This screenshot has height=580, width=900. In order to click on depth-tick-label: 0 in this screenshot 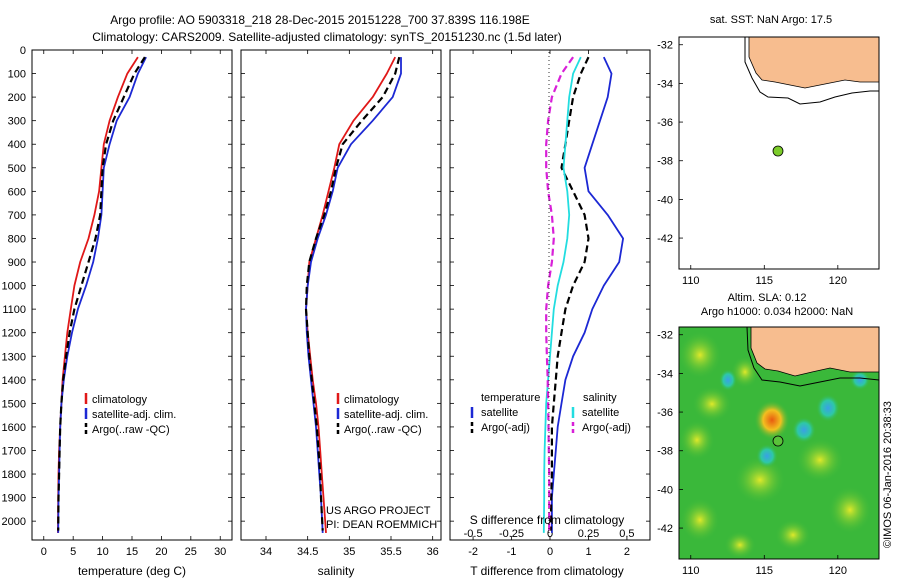, I will do `click(23, 51)`.